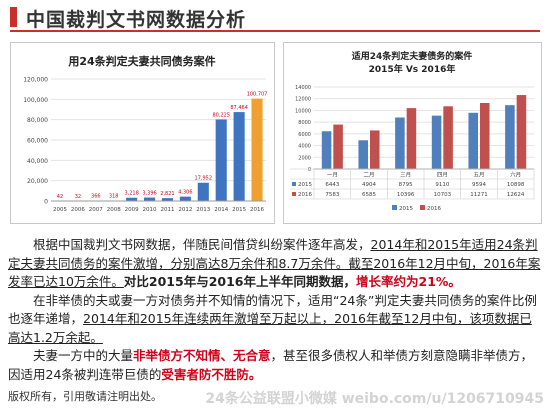 The width and height of the screenshot is (550, 412). Describe the element at coordinates (96, 210) in the screenshot. I see `chart1-xtick-label: 2007` at that location.